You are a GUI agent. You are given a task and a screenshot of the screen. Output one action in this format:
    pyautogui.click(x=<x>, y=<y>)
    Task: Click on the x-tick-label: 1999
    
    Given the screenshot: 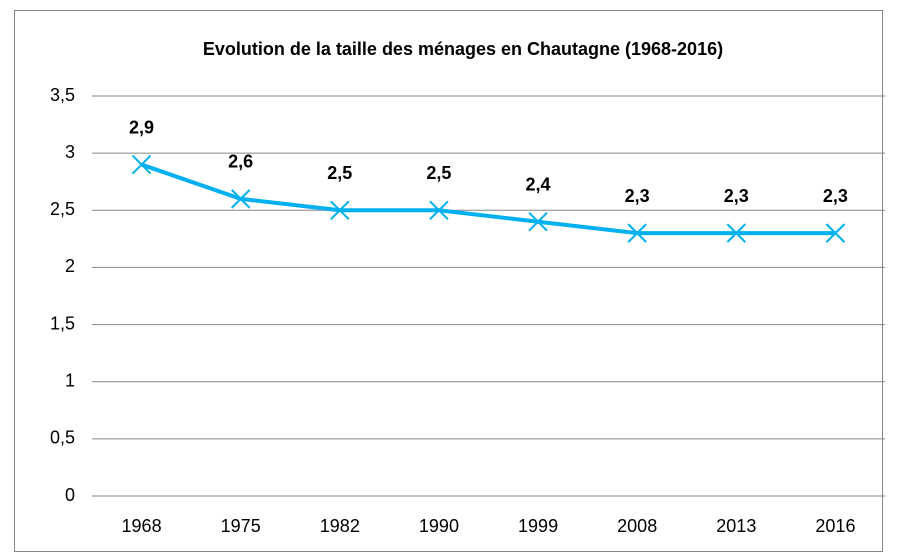 What is the action you would take?
    pyautogui.click(x=538, y=526)
    